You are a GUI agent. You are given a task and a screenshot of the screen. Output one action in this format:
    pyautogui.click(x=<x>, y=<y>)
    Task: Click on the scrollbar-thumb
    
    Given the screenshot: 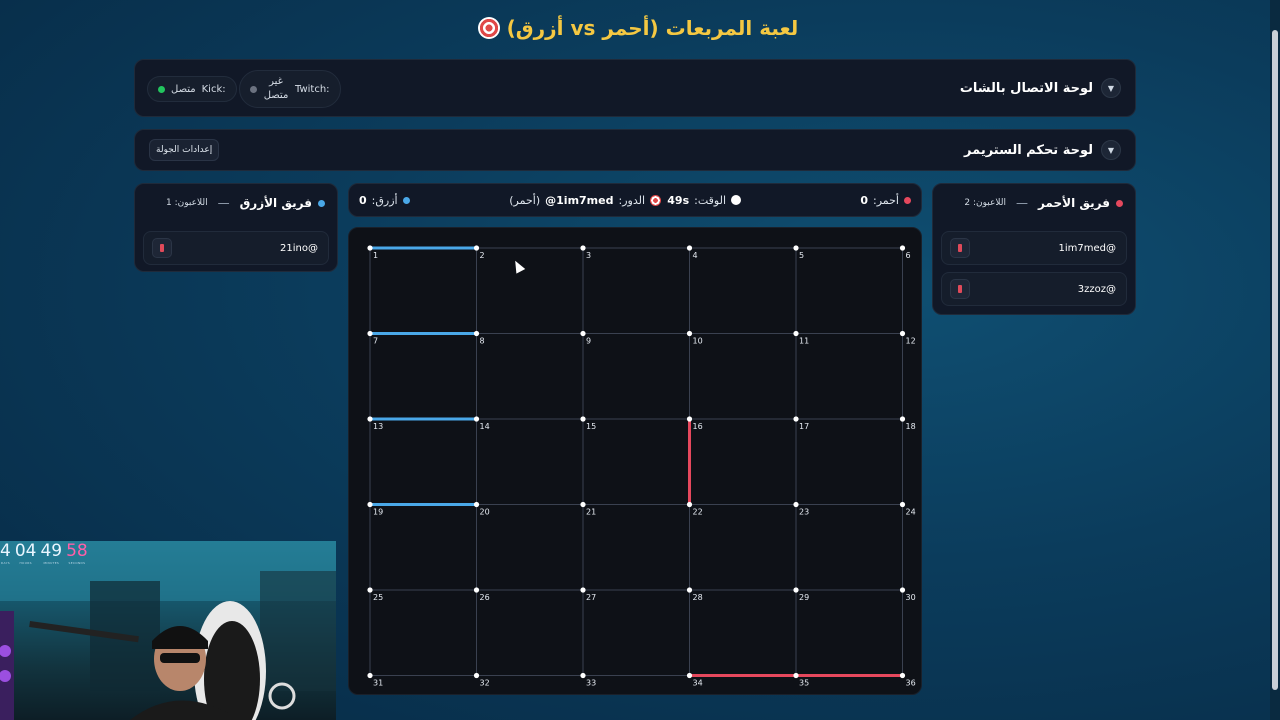 What is the action you would take?
    pyautogui.click(x=1275, y=360)
    